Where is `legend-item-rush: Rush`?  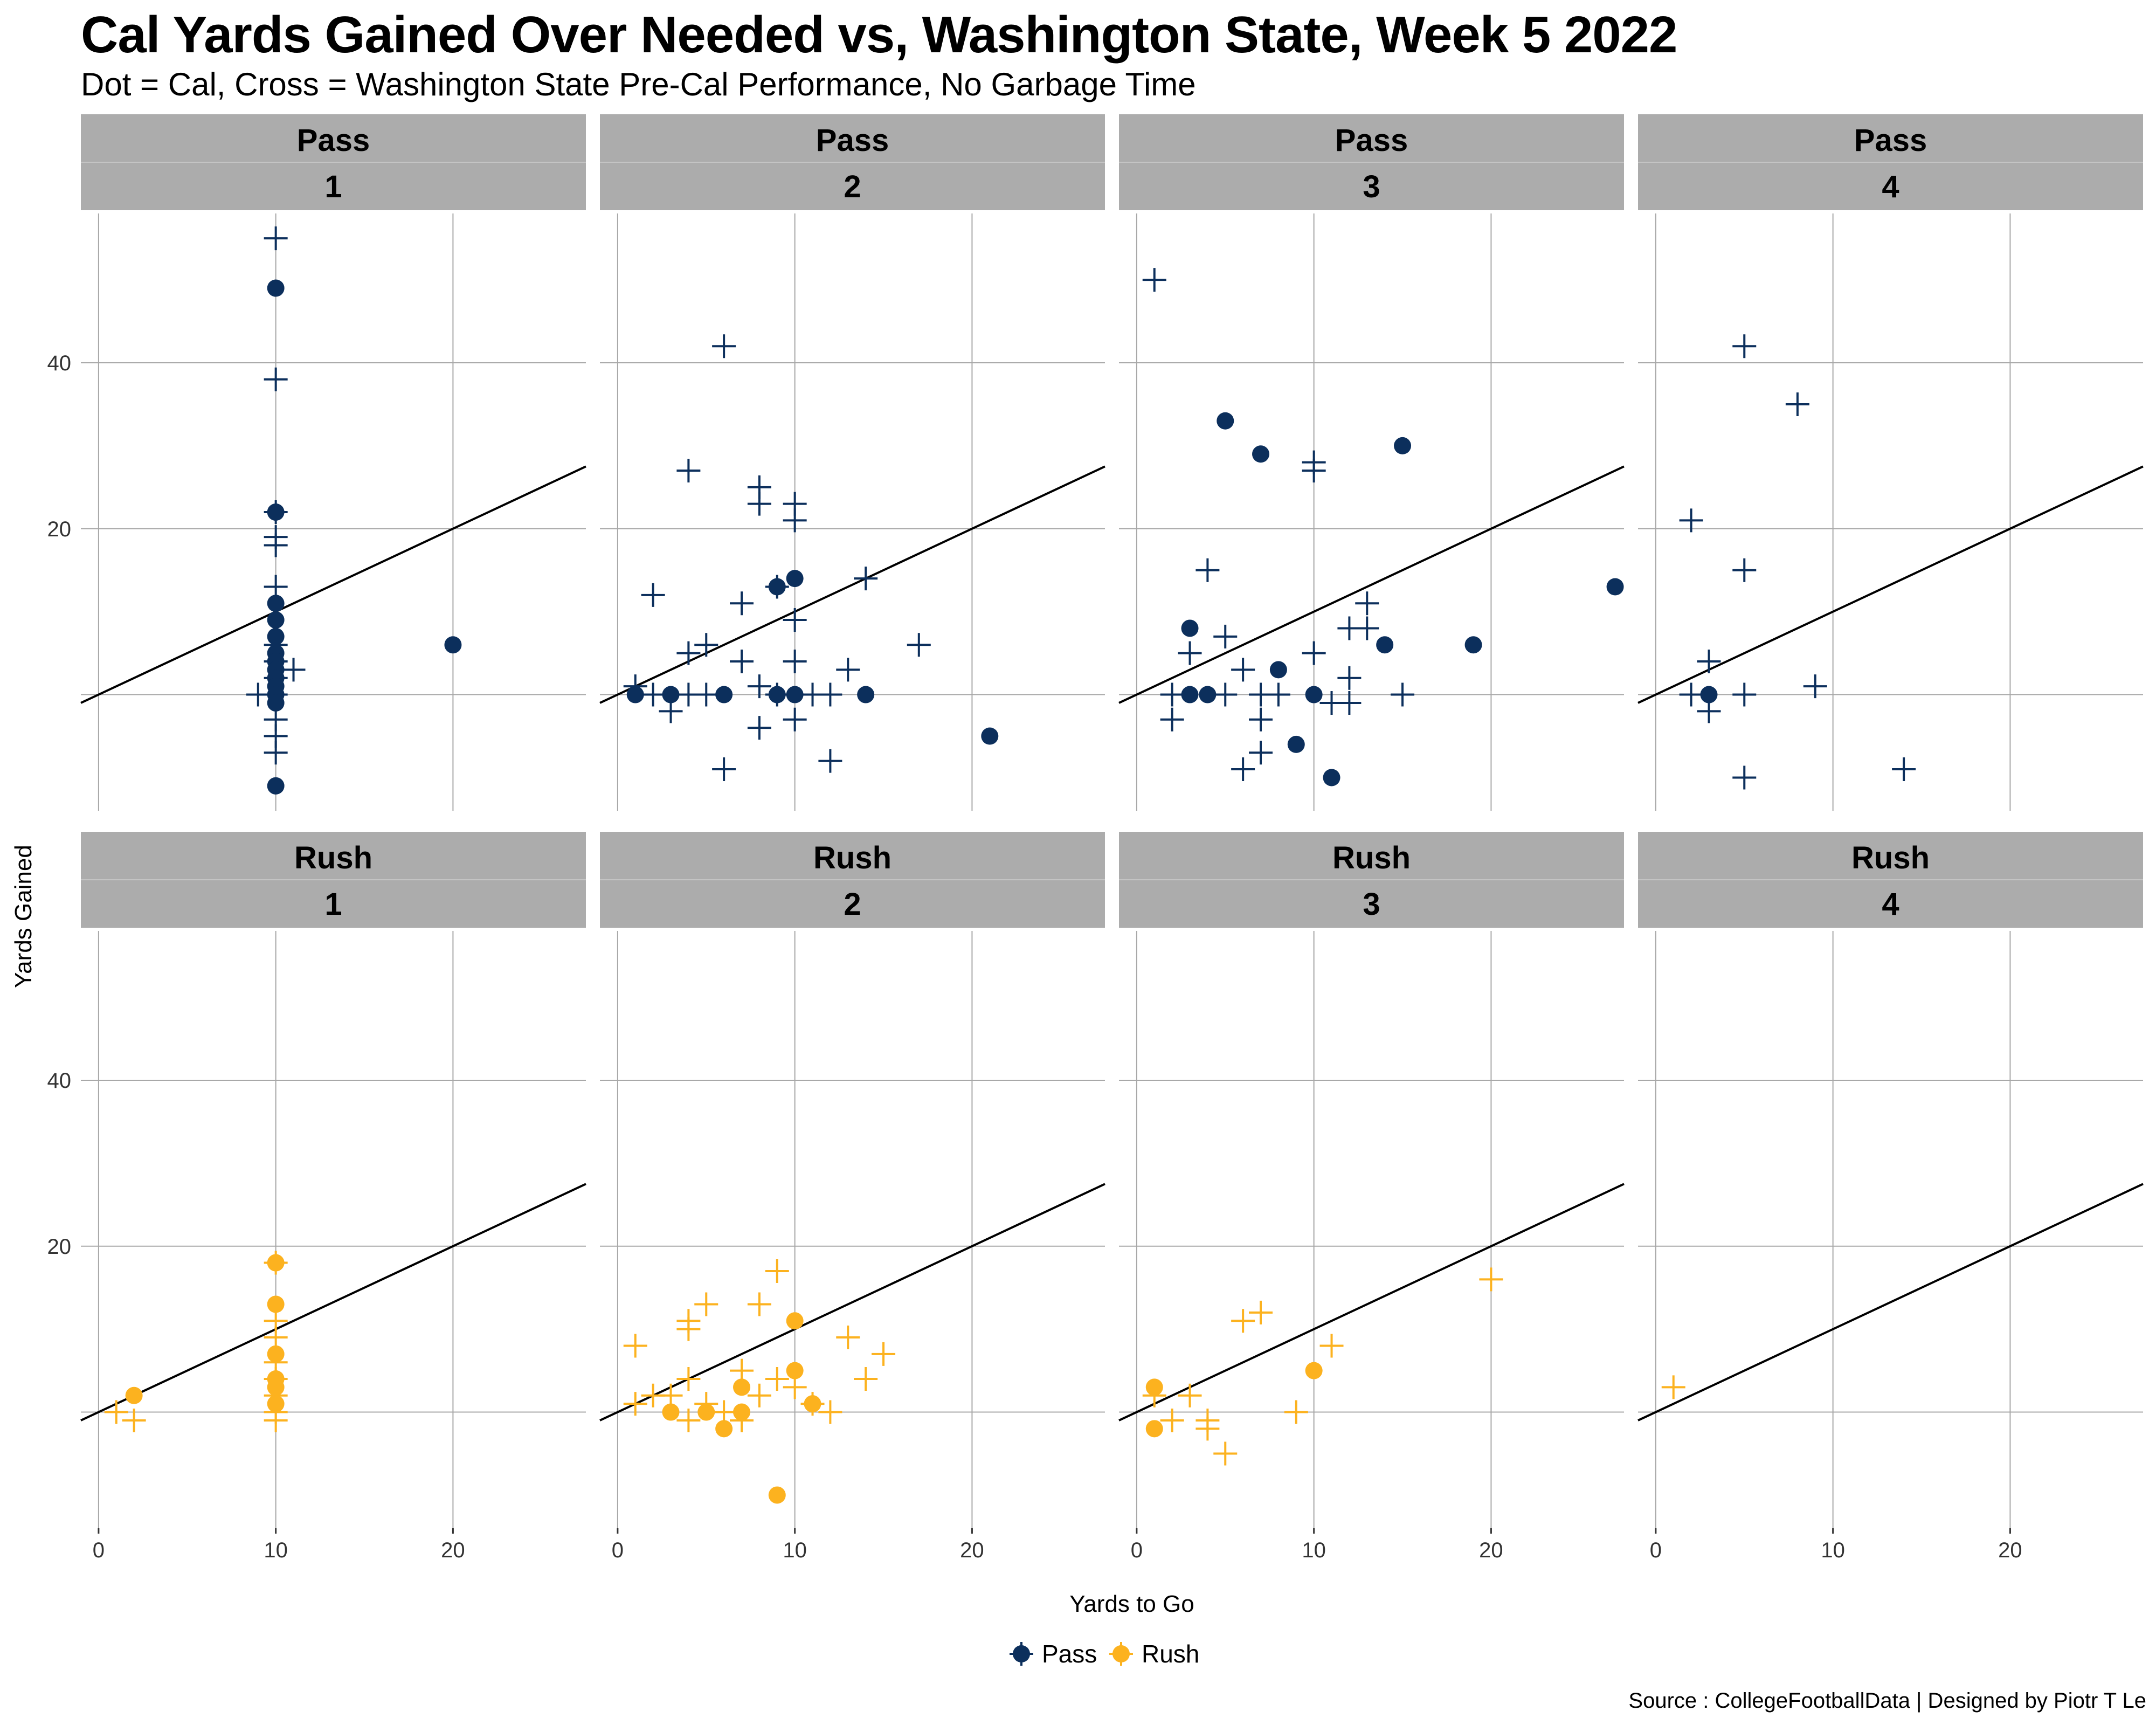
legend-item-rush: Rush is located at coordinates (1154, 1654).